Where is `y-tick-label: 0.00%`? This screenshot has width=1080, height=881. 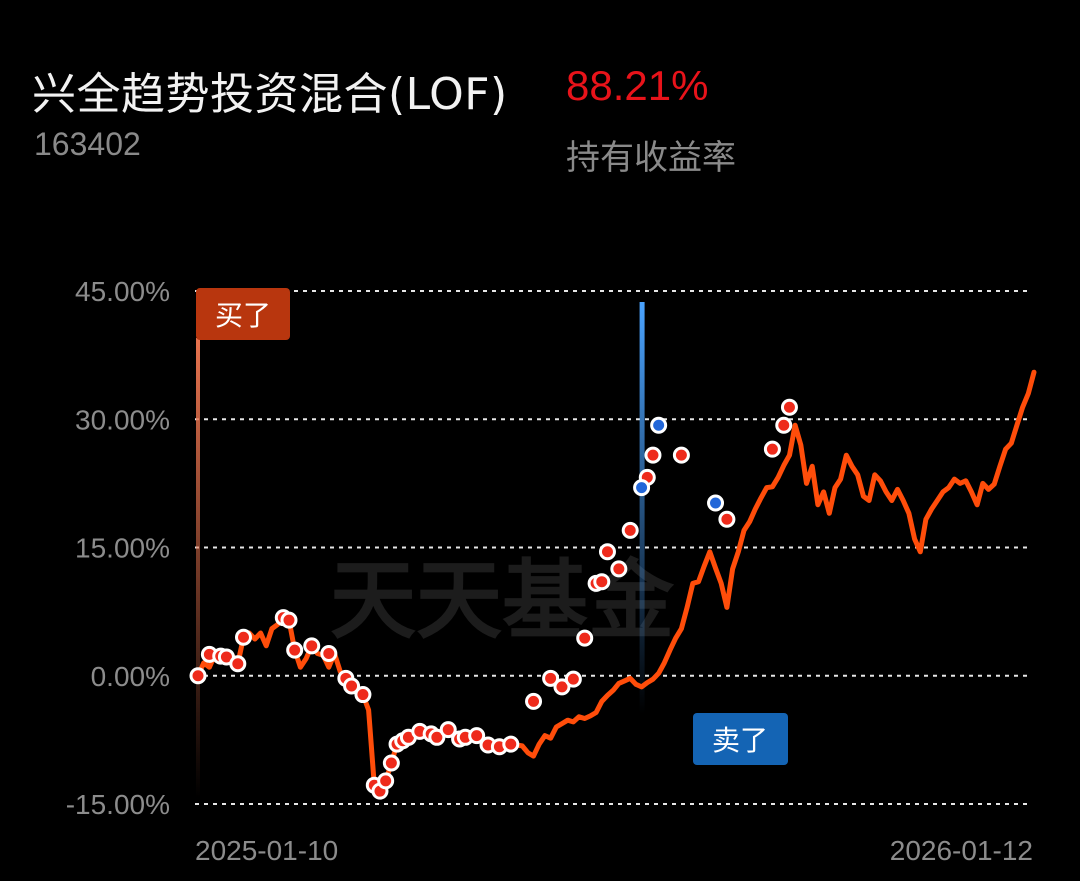
y-tick-label: 0.00% is located at coordinates (130, 676).